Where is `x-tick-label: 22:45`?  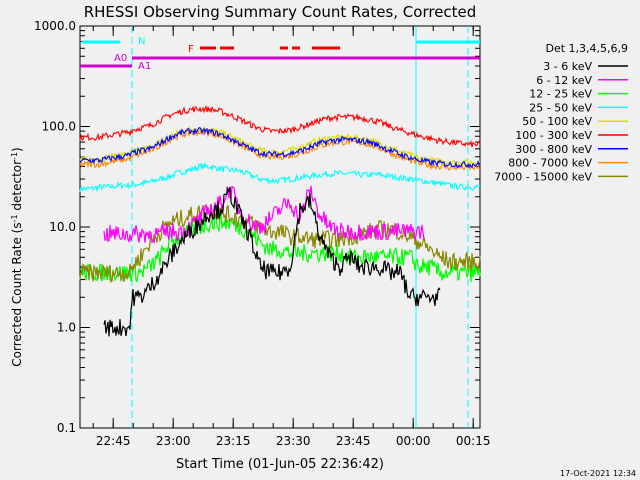
x-tick-label: 22:45 is located at coordinates (113, 441).